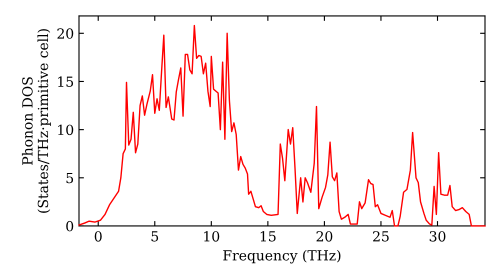 Image resolution: width=500 pixels, height=280 pixels. Describe the element at coordinates (66, 130) in the screenshot. I see `y-tick-label: 10` at that location.